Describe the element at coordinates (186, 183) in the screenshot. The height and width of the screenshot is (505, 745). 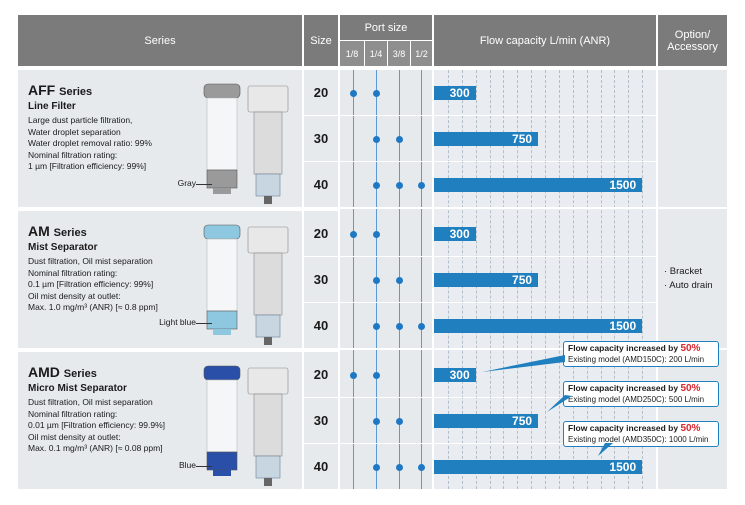
I see `element-color-label: Gray` at that location.